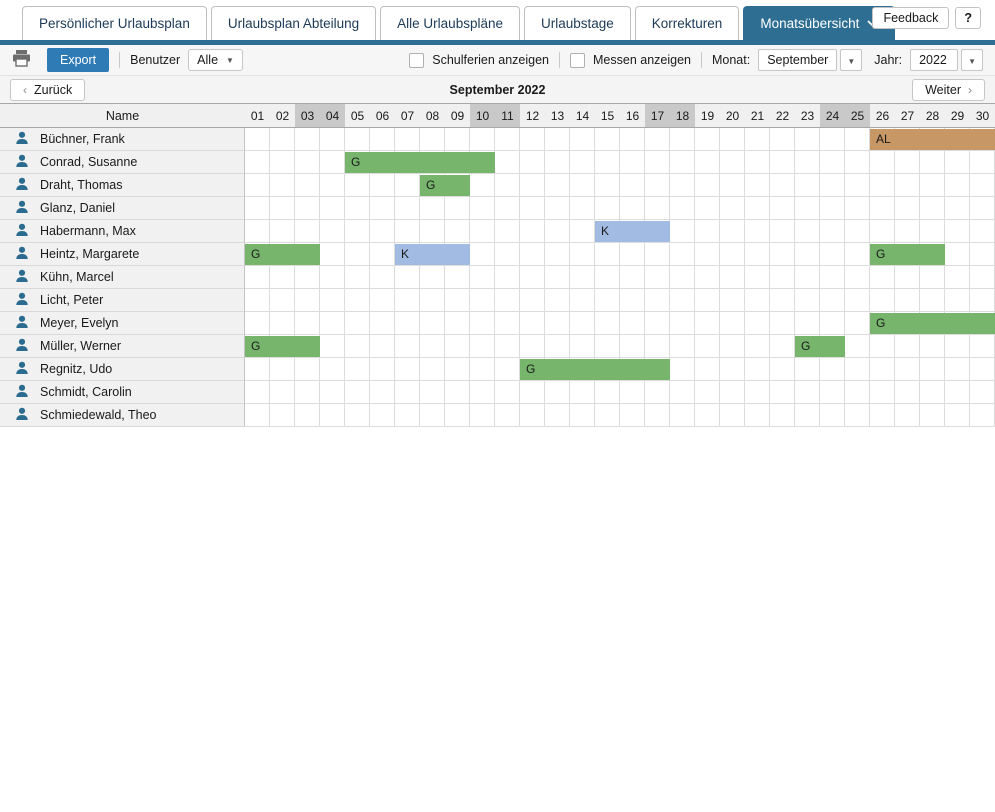 The height and width of the screenshot is (812, 995). I want to click on tab-4: Urlaubstage, so click(577, 23).